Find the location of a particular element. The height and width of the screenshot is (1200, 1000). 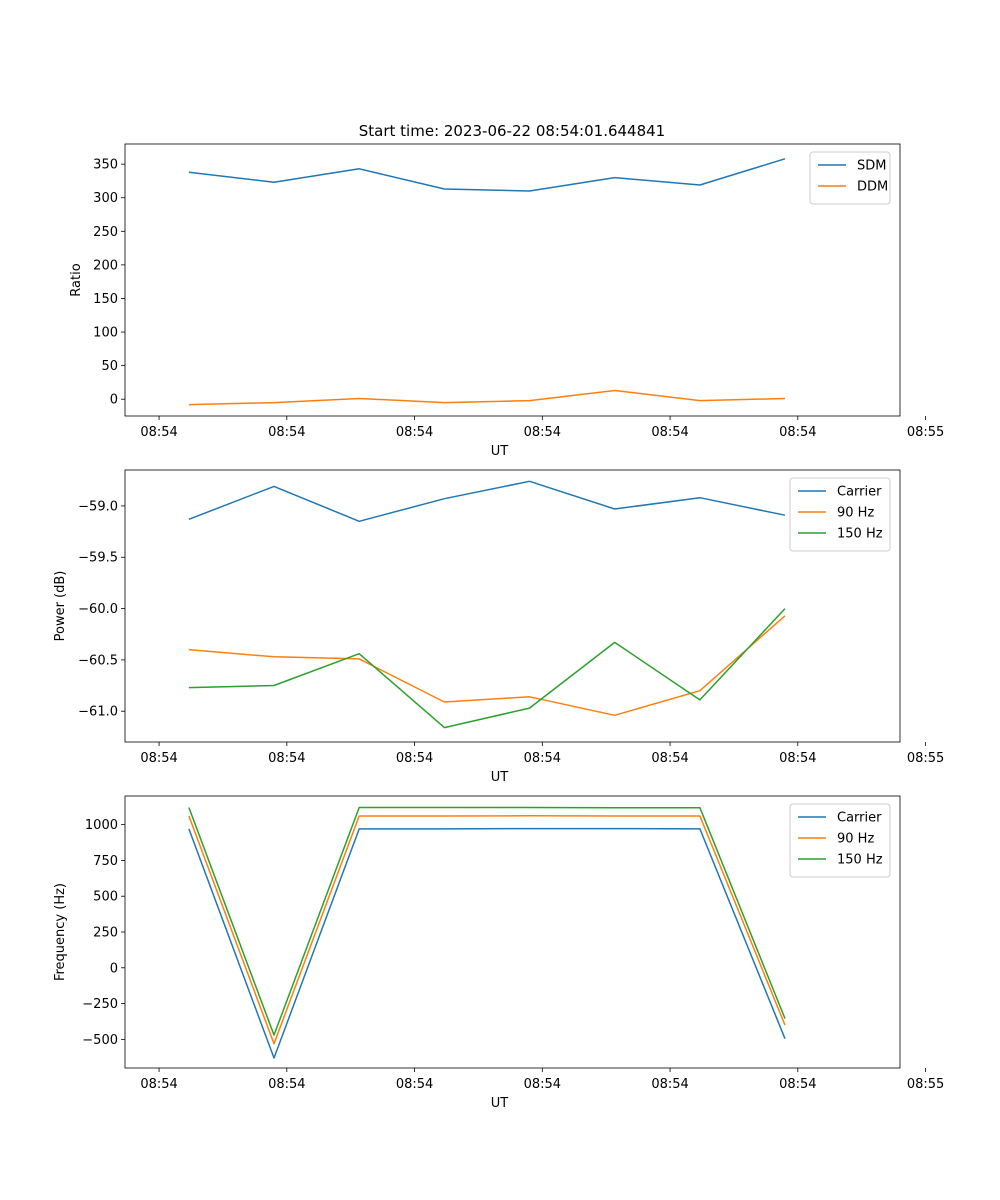

series-line-sdm is located at coordinates (487, 175).